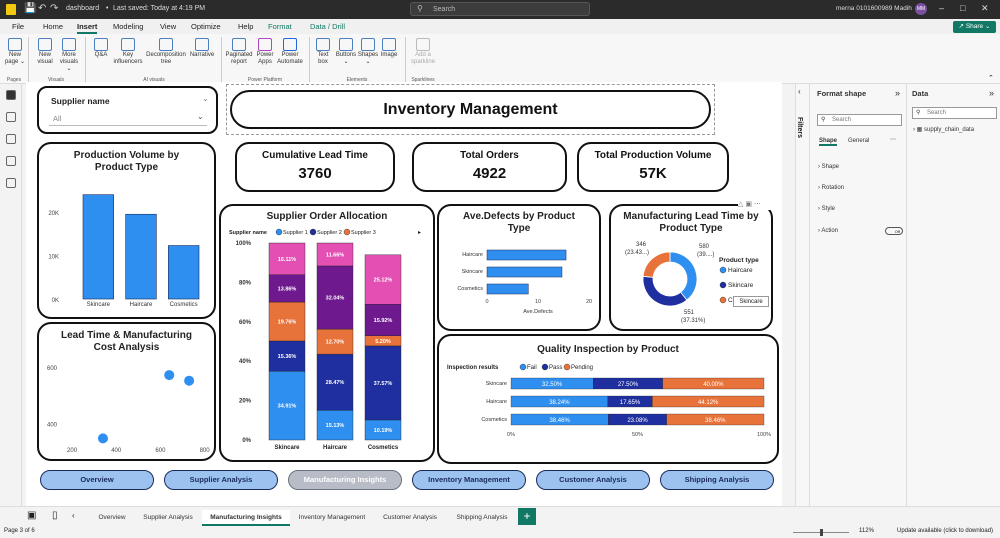  What do you see at coordinates (202, 48) in the screenshot?
I see `narrative-button: Narrative` at bounding box center [202, 48].